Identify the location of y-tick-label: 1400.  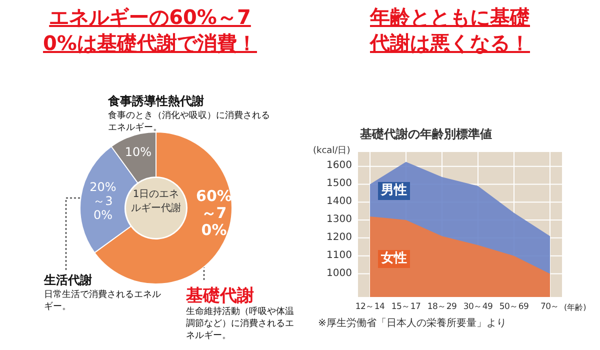
(339, 202).